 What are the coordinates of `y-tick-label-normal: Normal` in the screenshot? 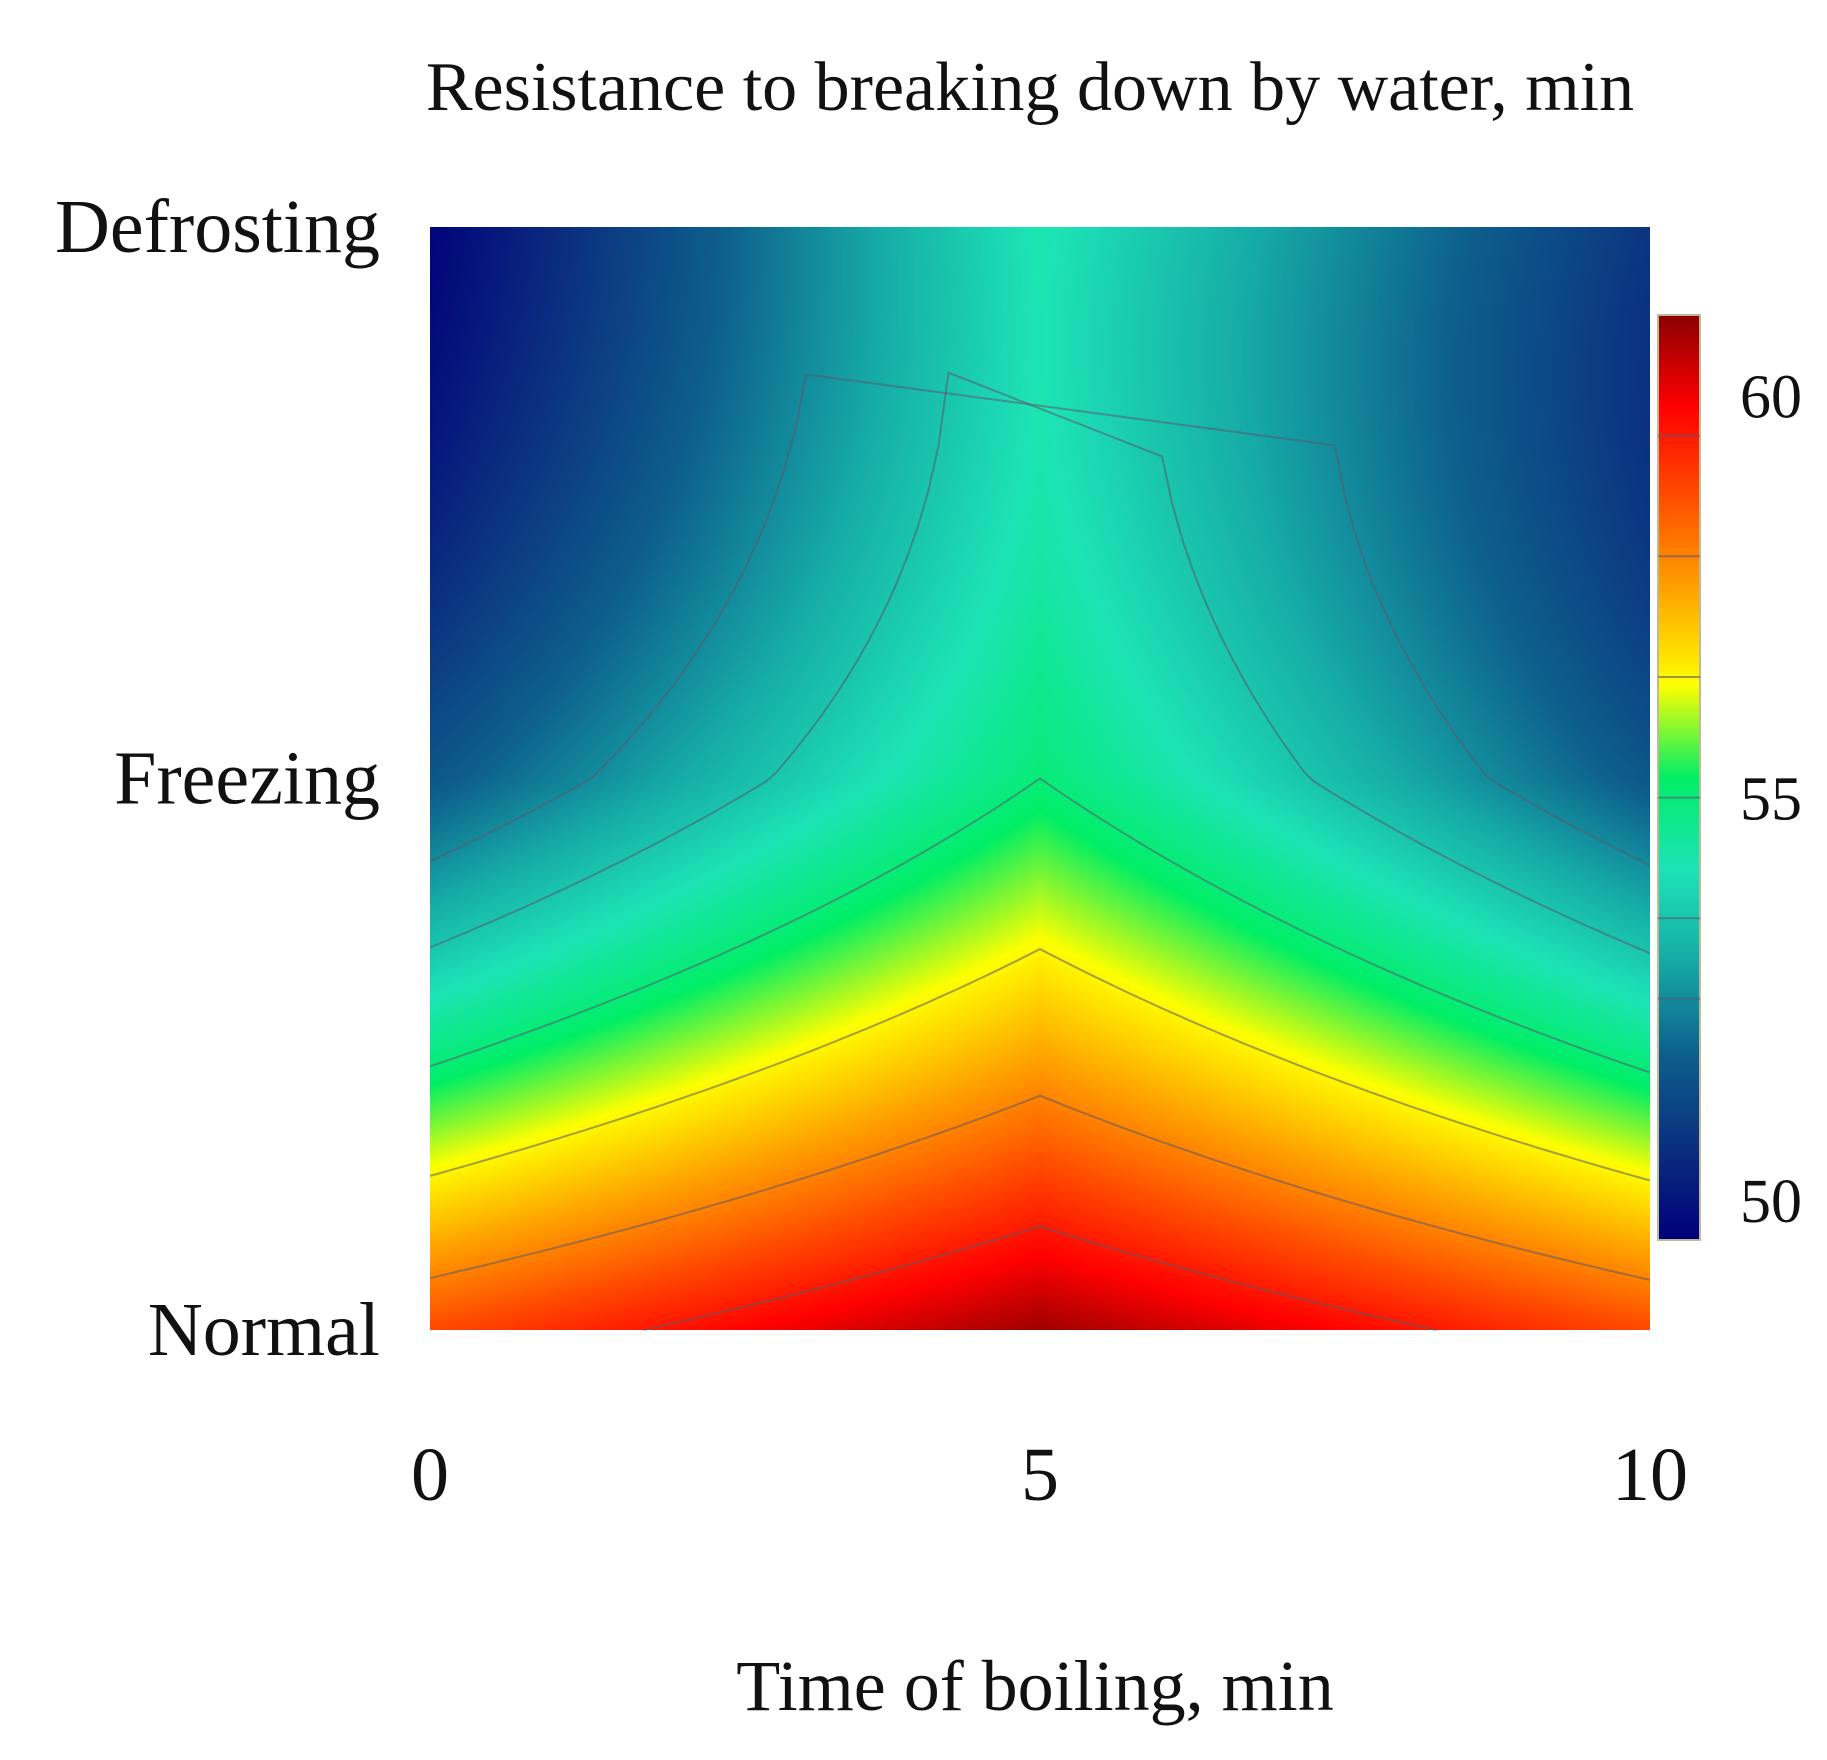 It's located at (264, 1330).